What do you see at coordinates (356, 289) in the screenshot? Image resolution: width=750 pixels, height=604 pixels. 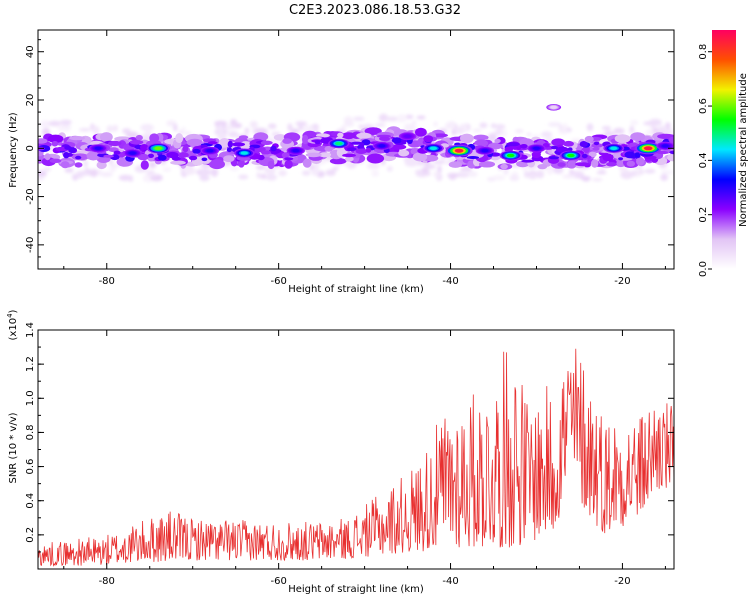 I see `spectrogram-x-label: Height of straight line (km)` at bounding box center [356, 289].